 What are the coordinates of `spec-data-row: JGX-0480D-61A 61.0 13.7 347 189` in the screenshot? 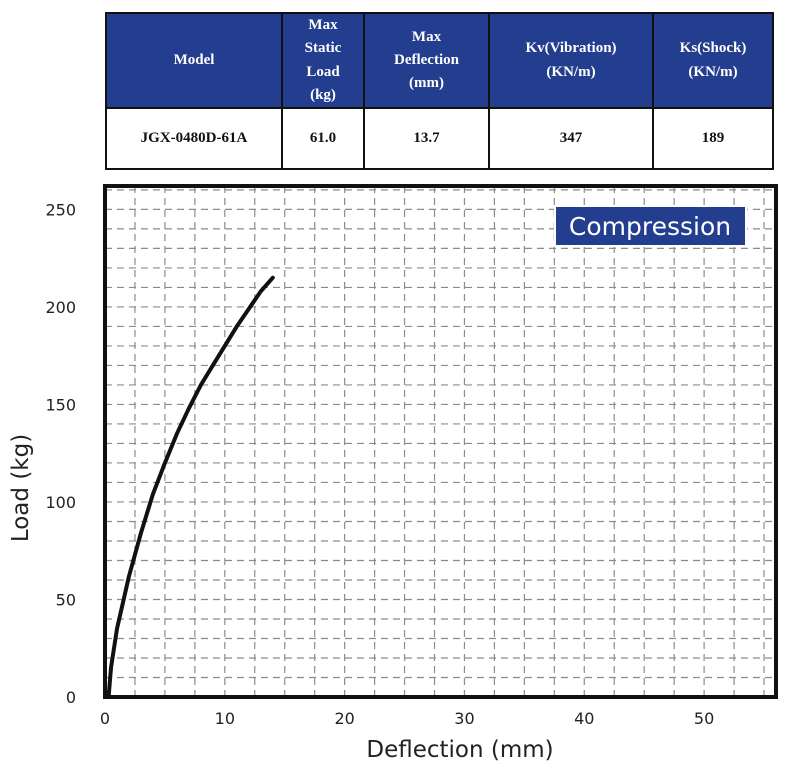 It's located at (439, 138).